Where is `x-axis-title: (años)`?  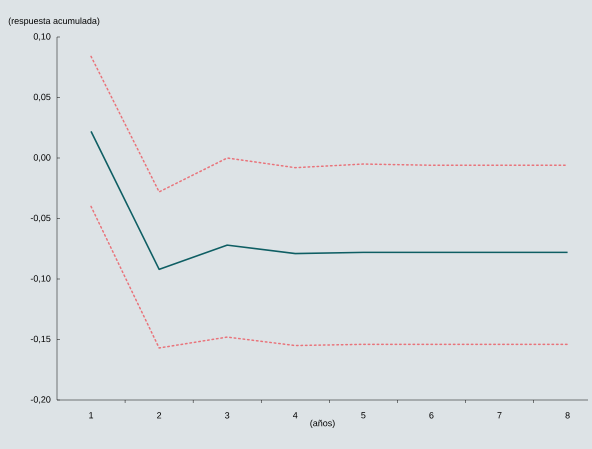
x-axis-title: (años) is located at coordinates (322, 424).